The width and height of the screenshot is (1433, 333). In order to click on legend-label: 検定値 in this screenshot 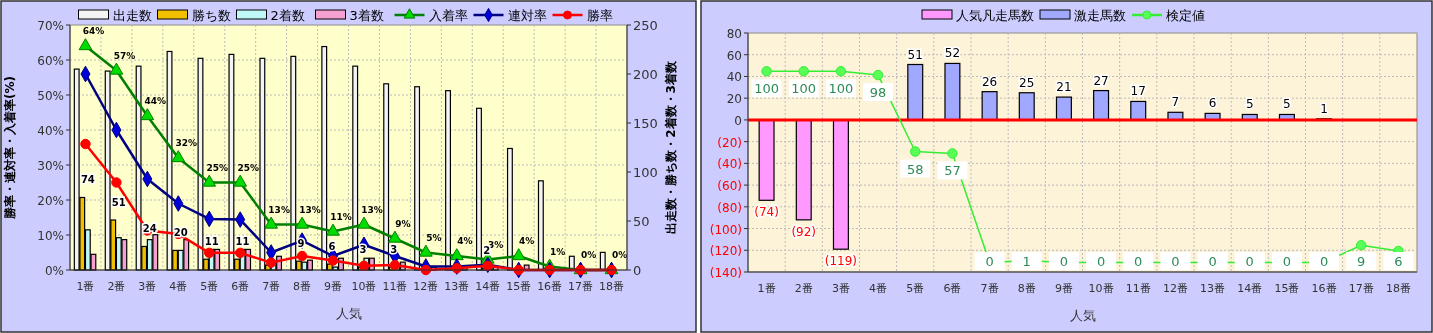, I will do `click(1185, 15)`.